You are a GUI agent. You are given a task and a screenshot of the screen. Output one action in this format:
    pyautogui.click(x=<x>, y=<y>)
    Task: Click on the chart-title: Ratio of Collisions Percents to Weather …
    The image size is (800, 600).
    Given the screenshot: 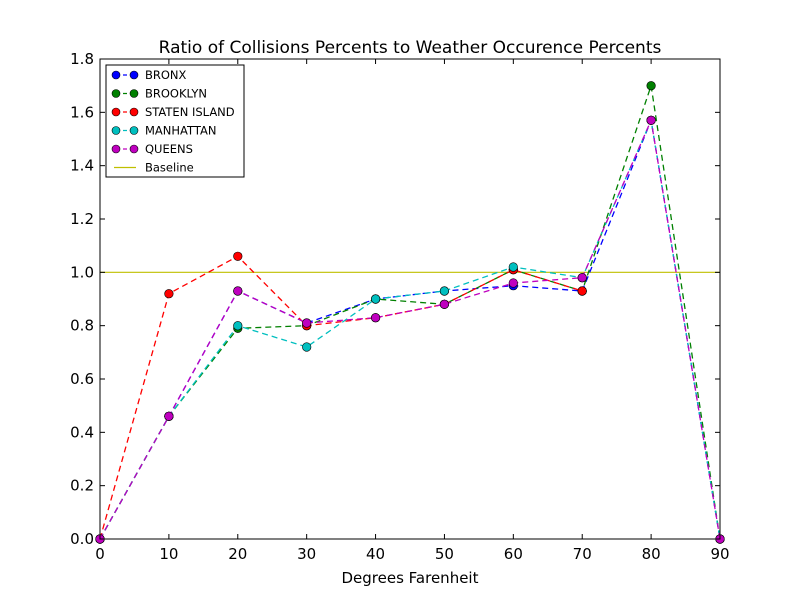 What is the action you would take?
    pyautogui.click(x=410, y=48)
    